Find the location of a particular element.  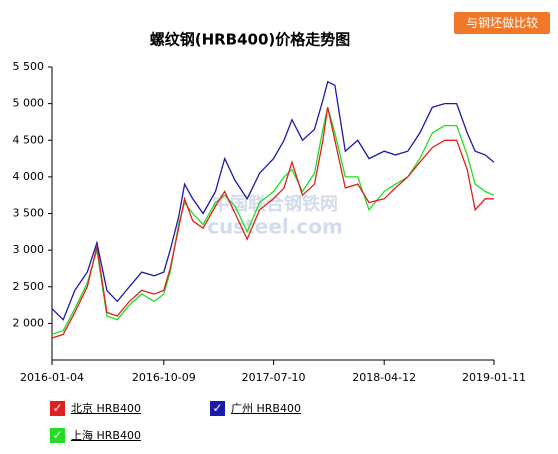

y-tick-label: 2 000 is located at coordinates (29, 322).